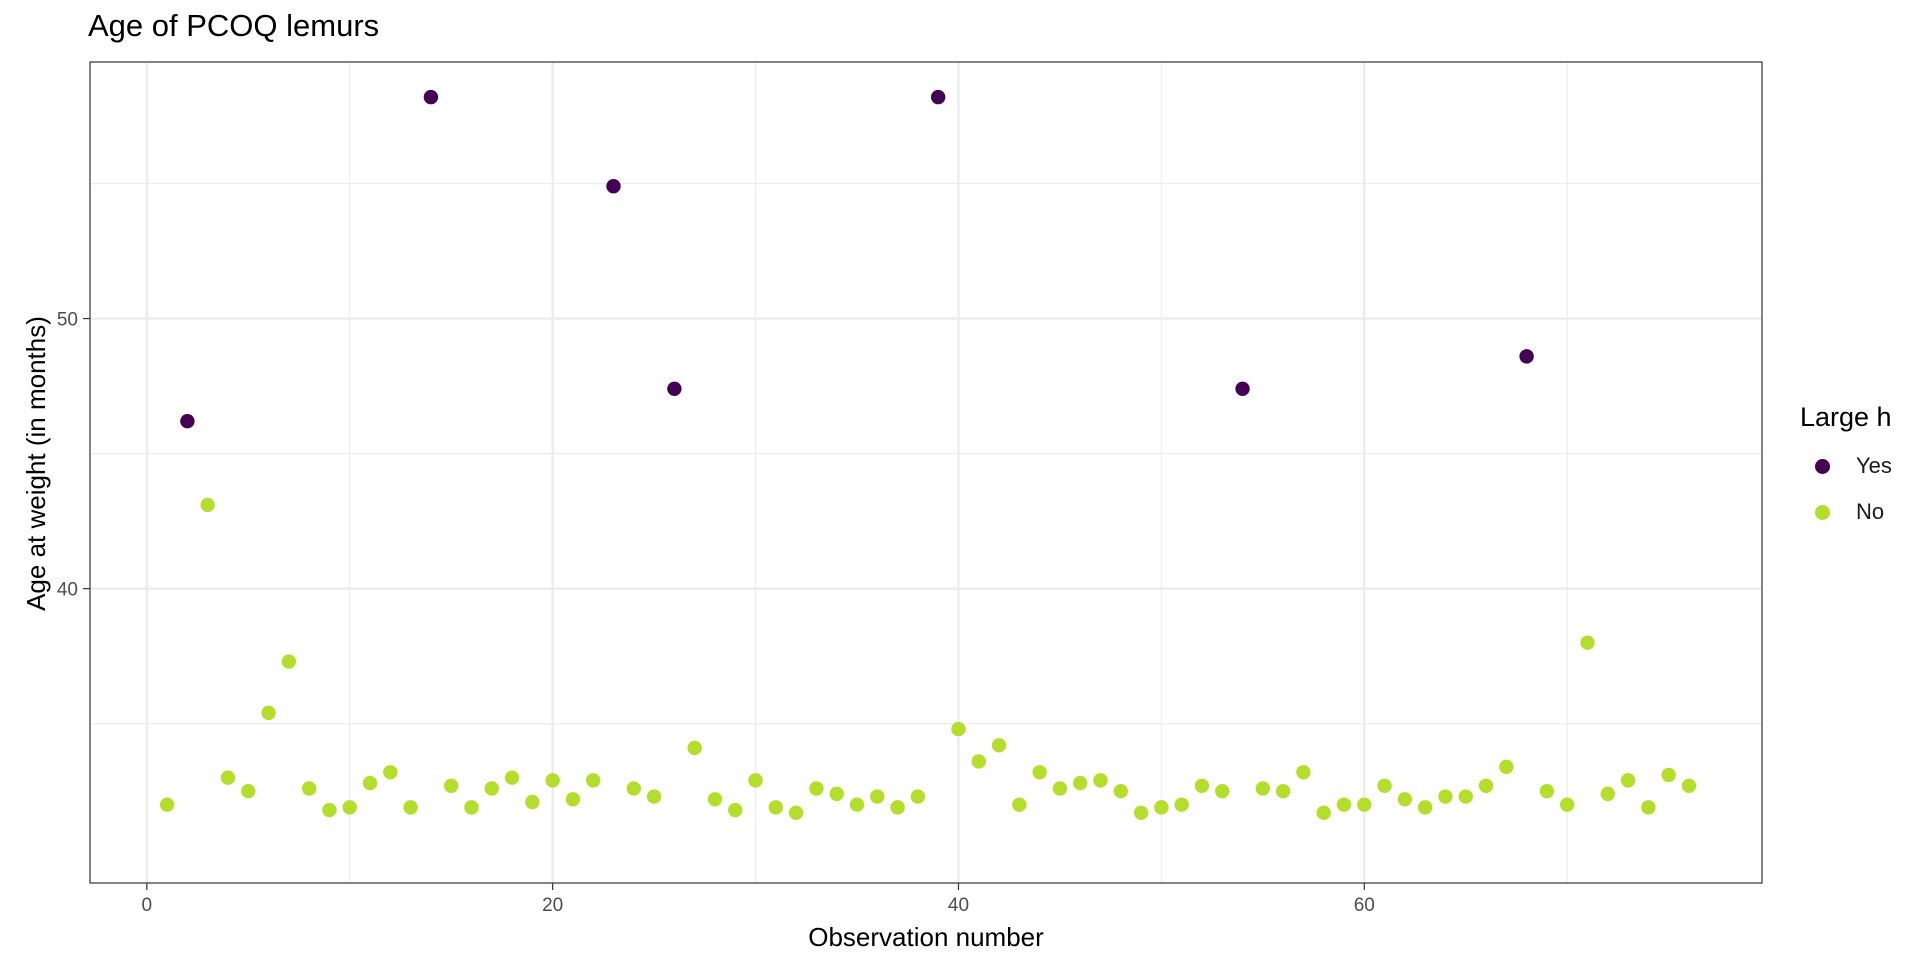 The width and height of the screenshot is (1920, 960). I want to click on legend-label-no: No, so click(1870, 511).